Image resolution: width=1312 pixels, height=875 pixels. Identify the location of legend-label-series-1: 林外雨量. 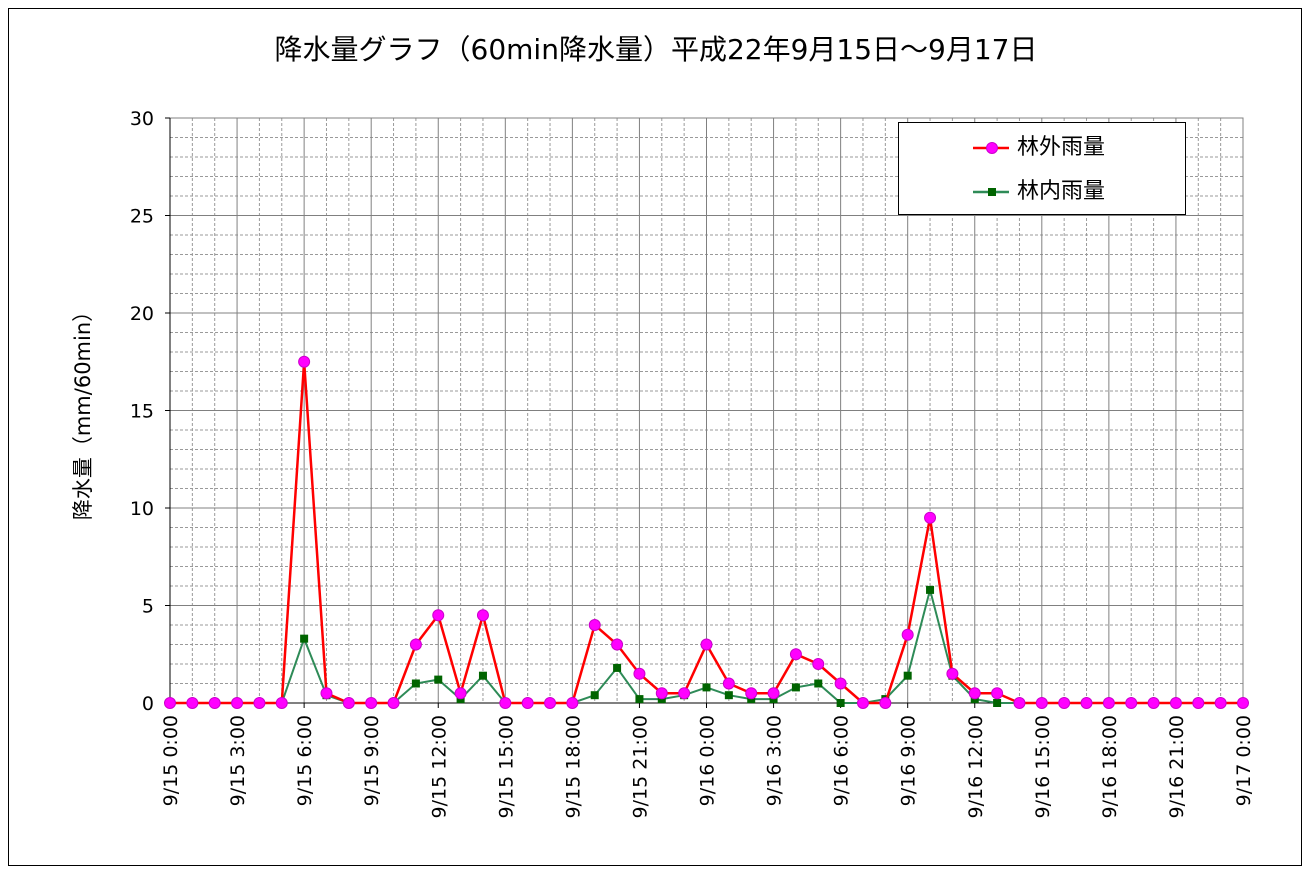
(1061, 147).